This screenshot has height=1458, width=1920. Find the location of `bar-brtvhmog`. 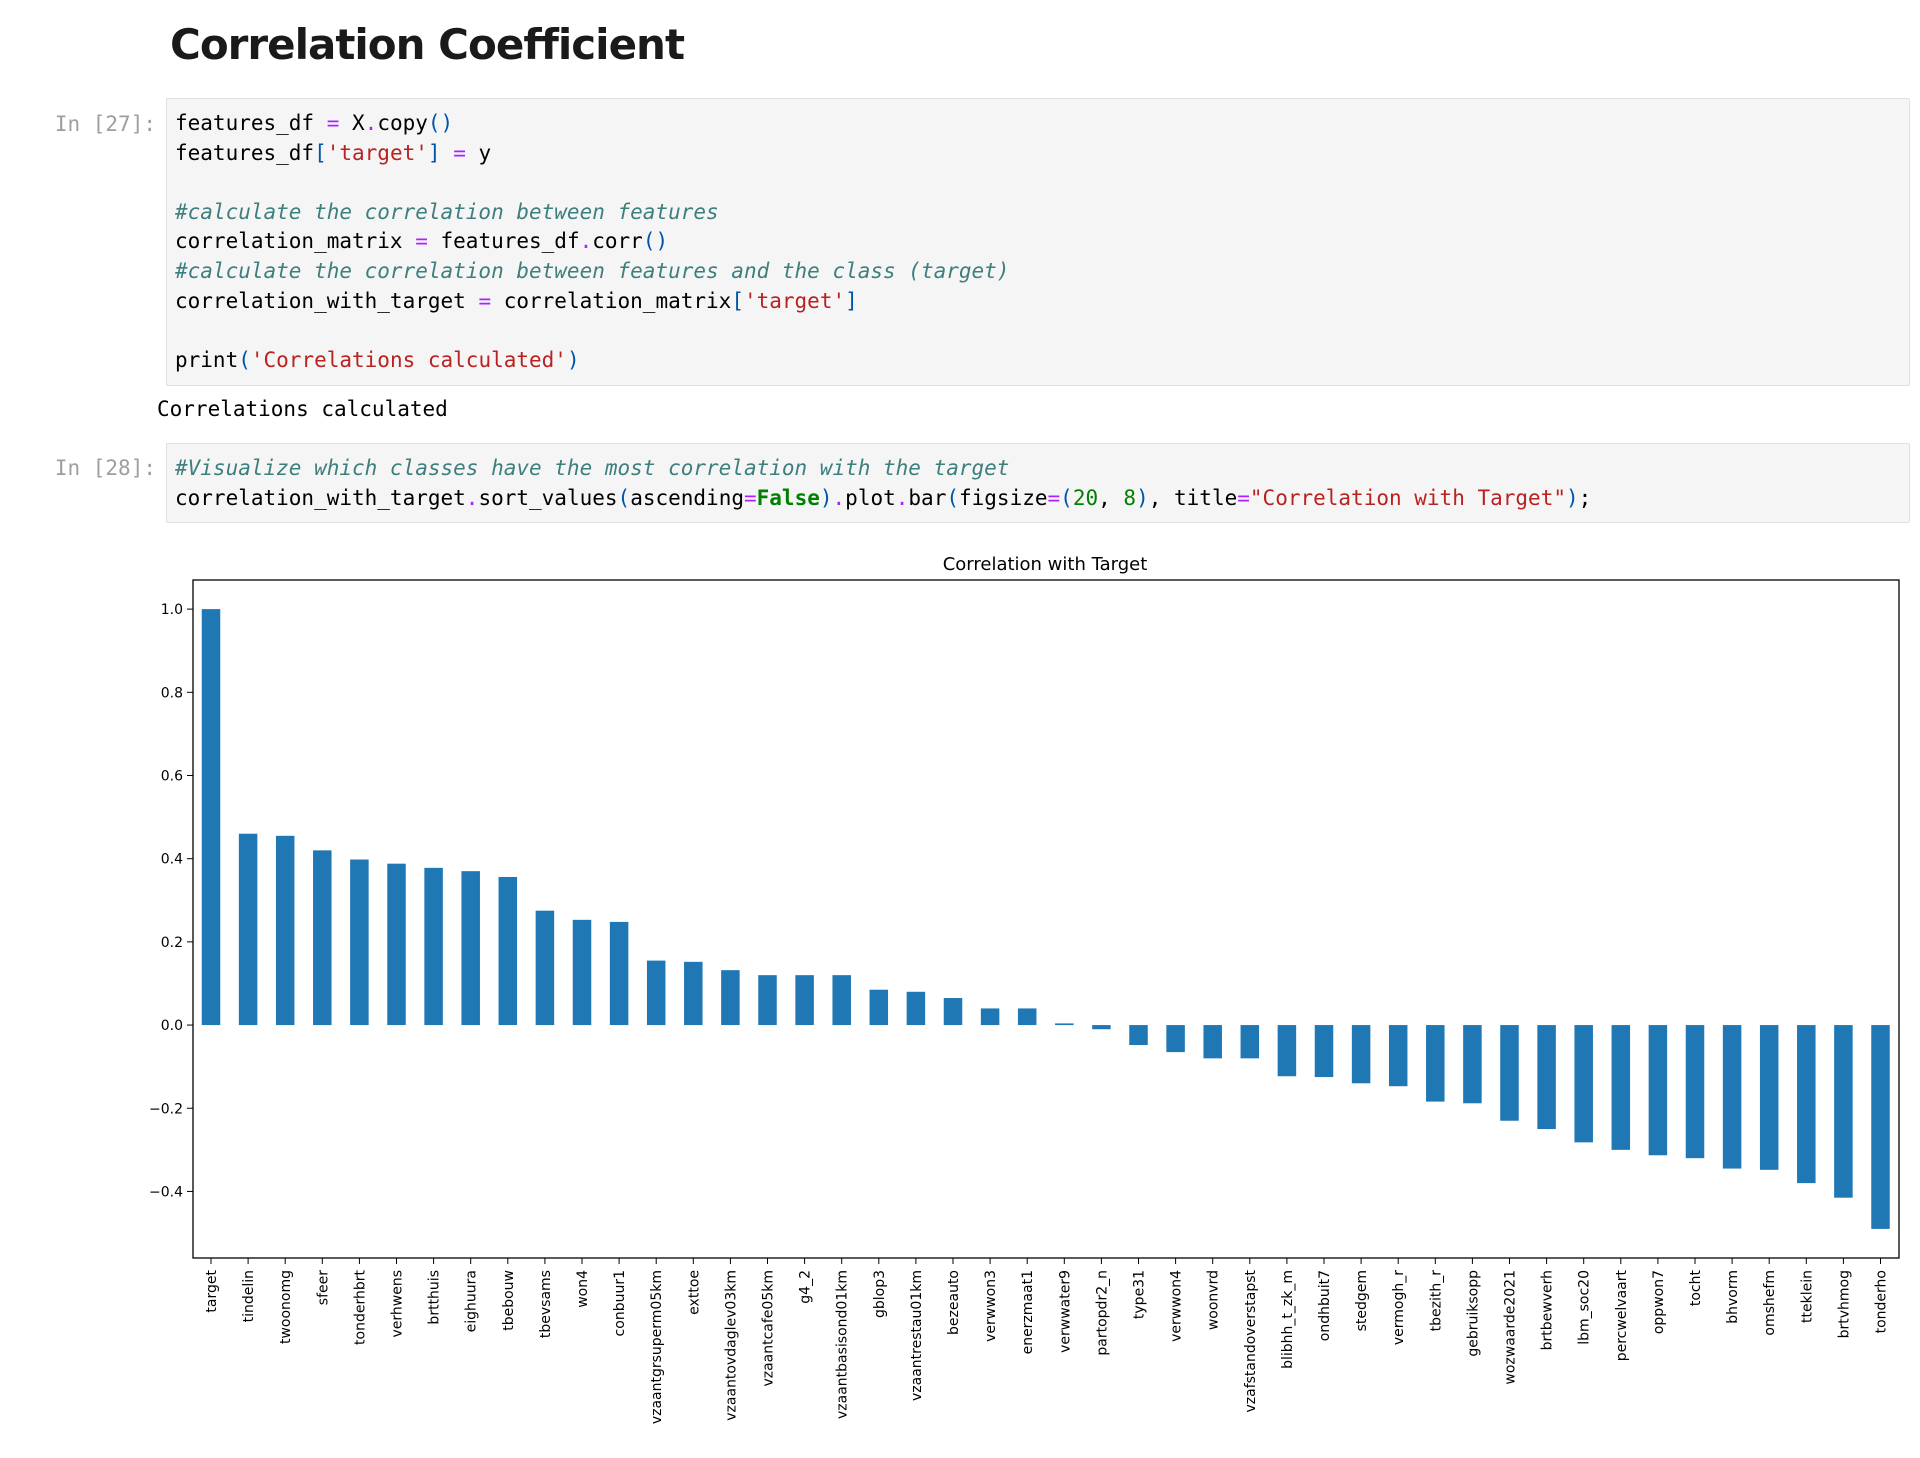

bar-brtvhmog is located at coordinates (1843, 1111).